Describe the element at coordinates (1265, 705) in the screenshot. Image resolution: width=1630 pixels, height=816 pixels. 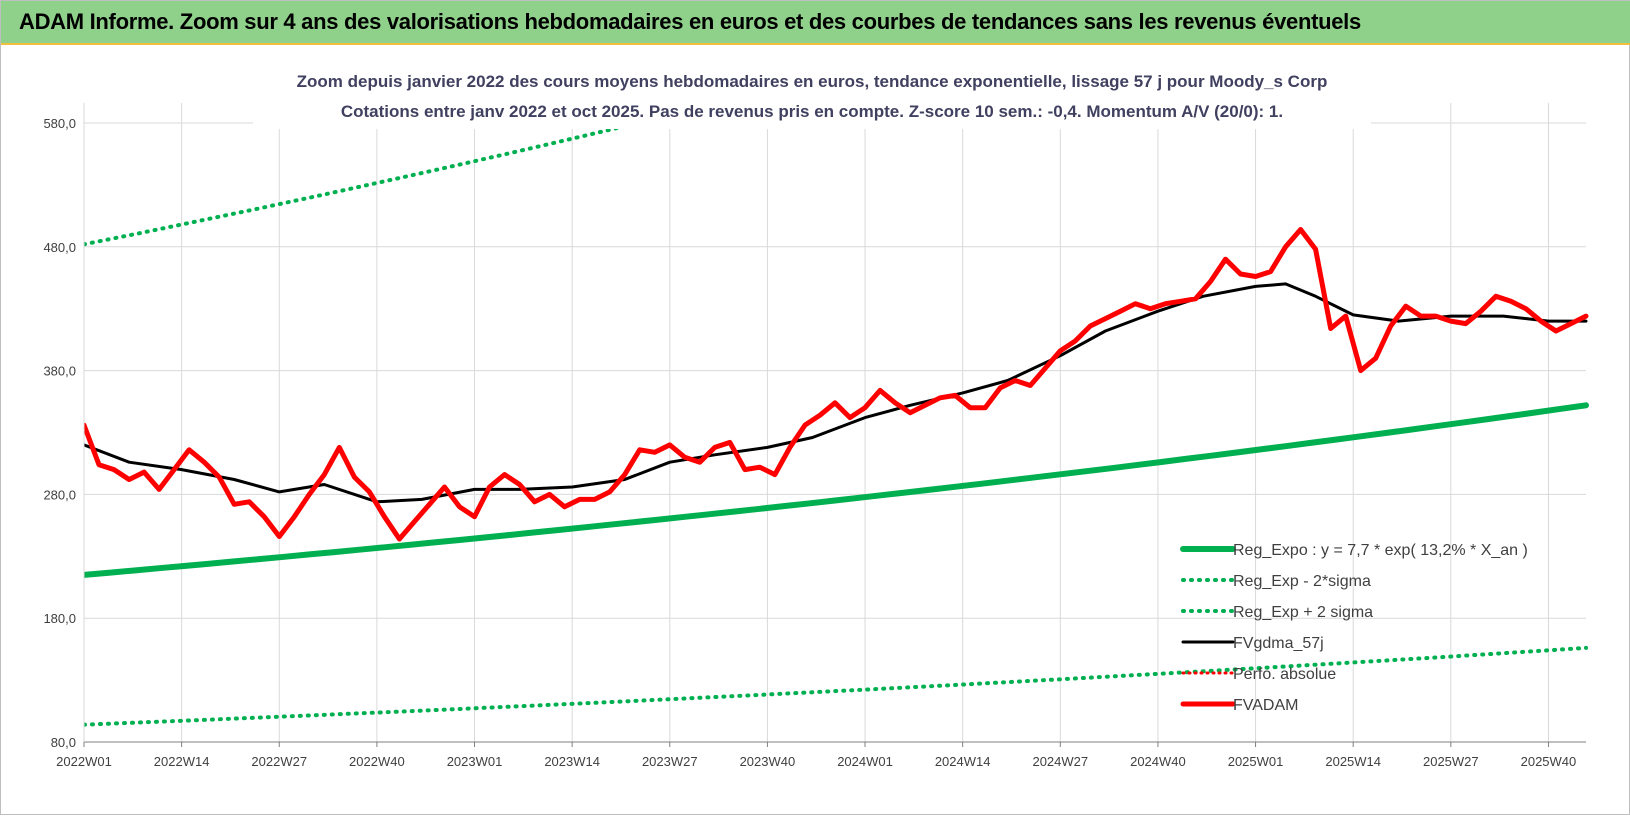
I see `legend-label: FVADAM` at that location.